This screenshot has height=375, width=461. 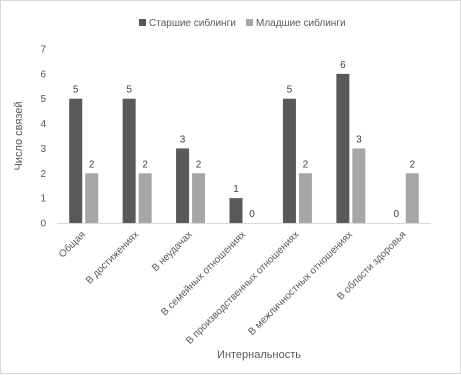 What do you see at coordinates (43, 99) in the screenshot?
I see `y-tick-label: 5` at bounding box center [43, 99].